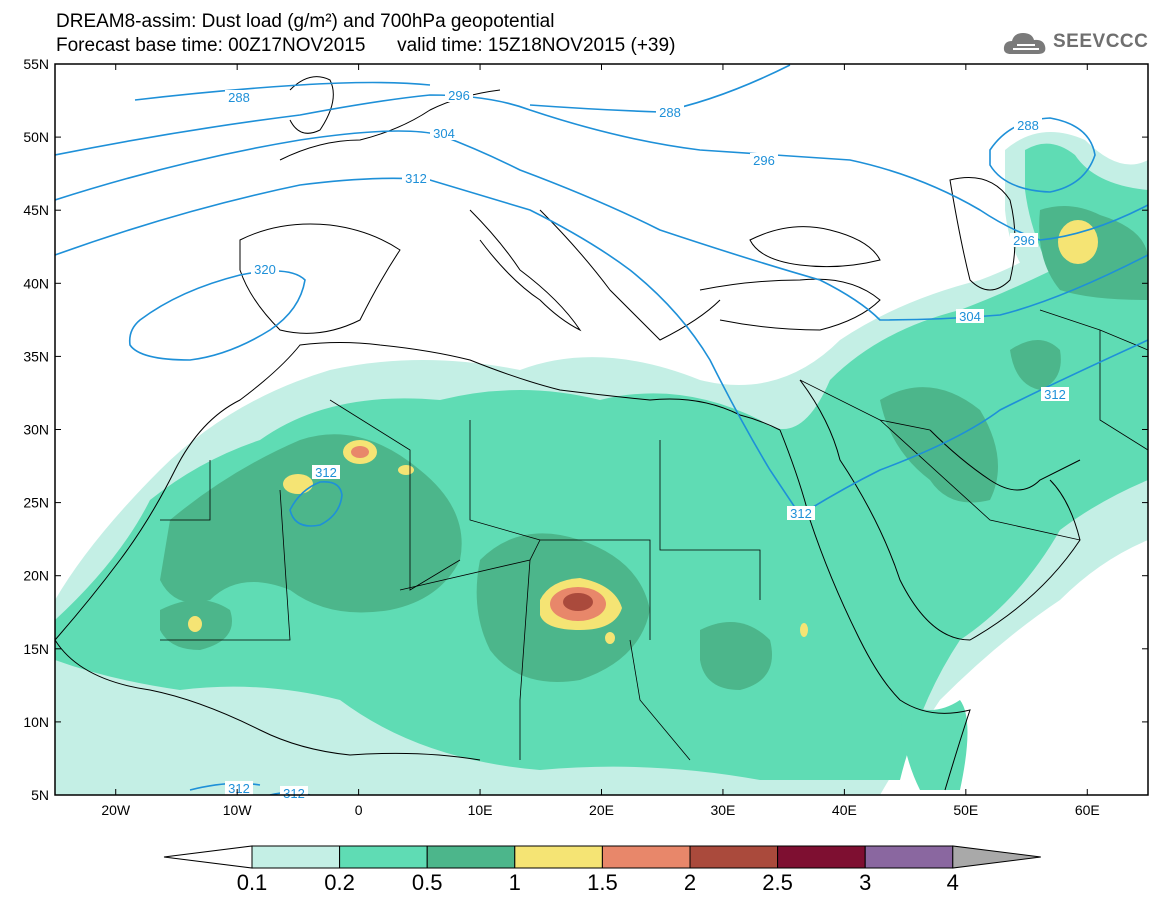 This screenshot has width=1165, height=907. Describe the element at coordinates (804, 630) in the screenshot. I see `dust-area-strong-sudan` at that location.